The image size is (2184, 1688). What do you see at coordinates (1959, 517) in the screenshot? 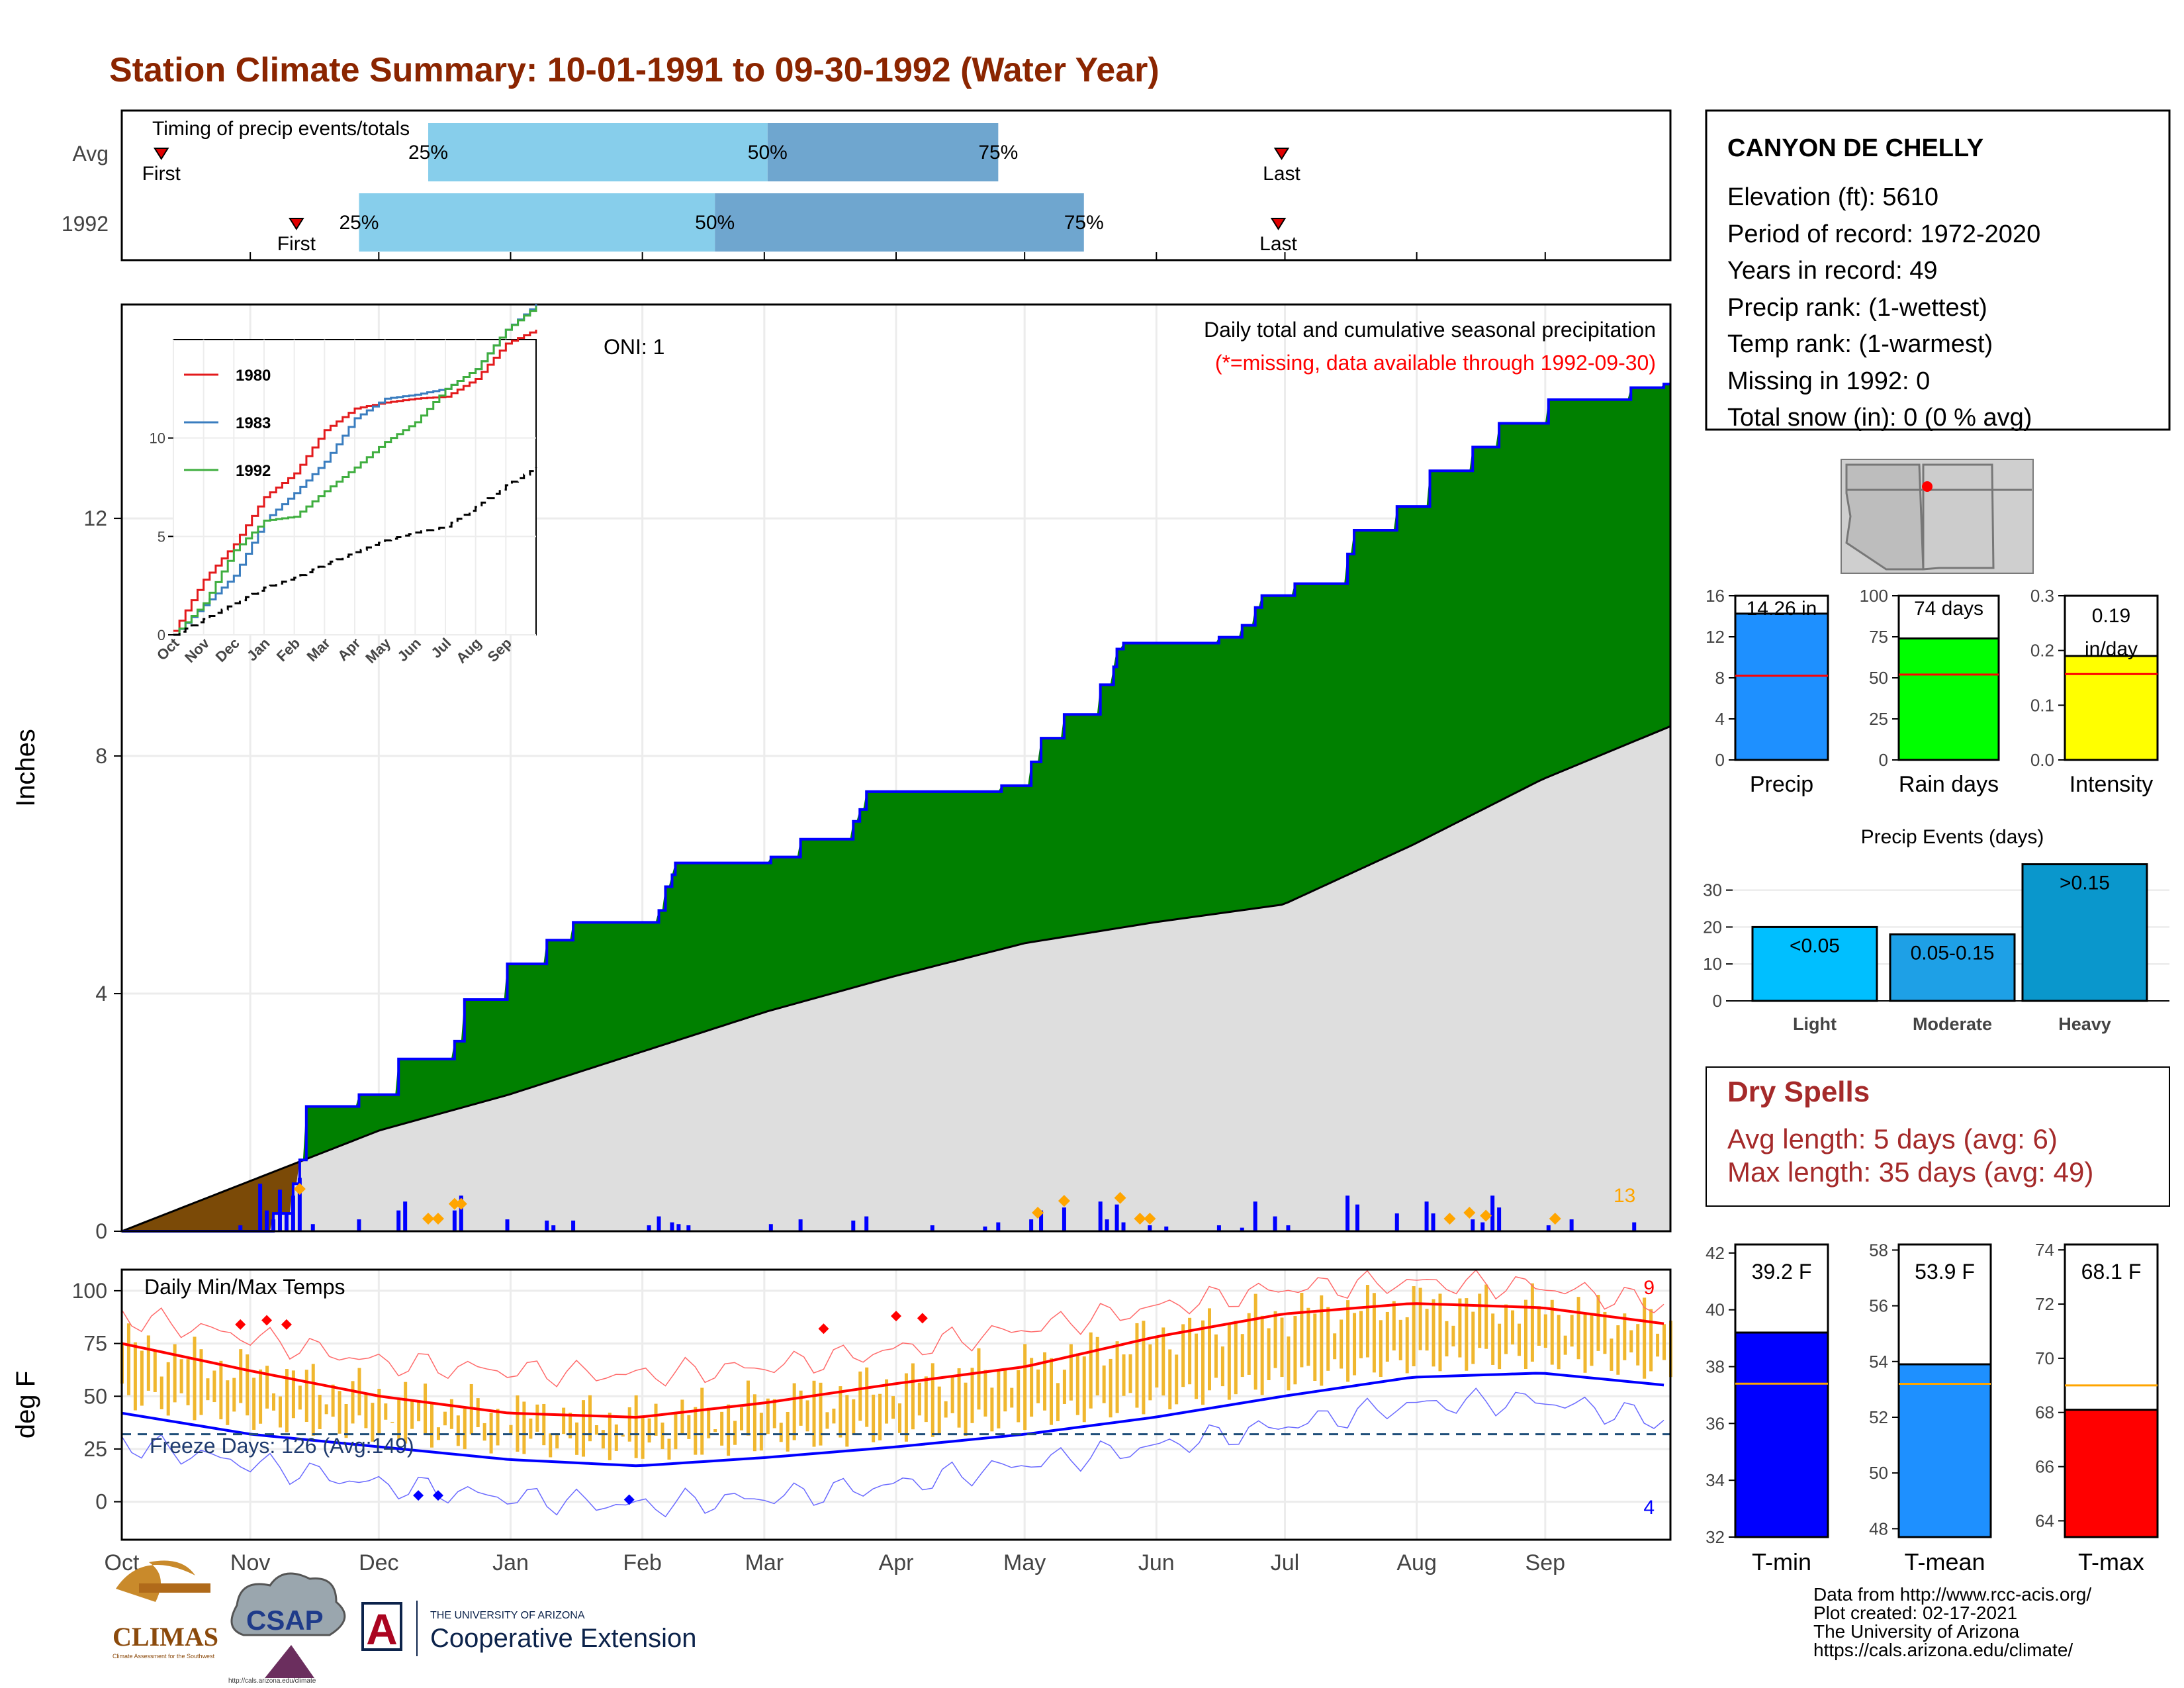
I see `new-mexico-shape` at bounding box center [1959, 517].